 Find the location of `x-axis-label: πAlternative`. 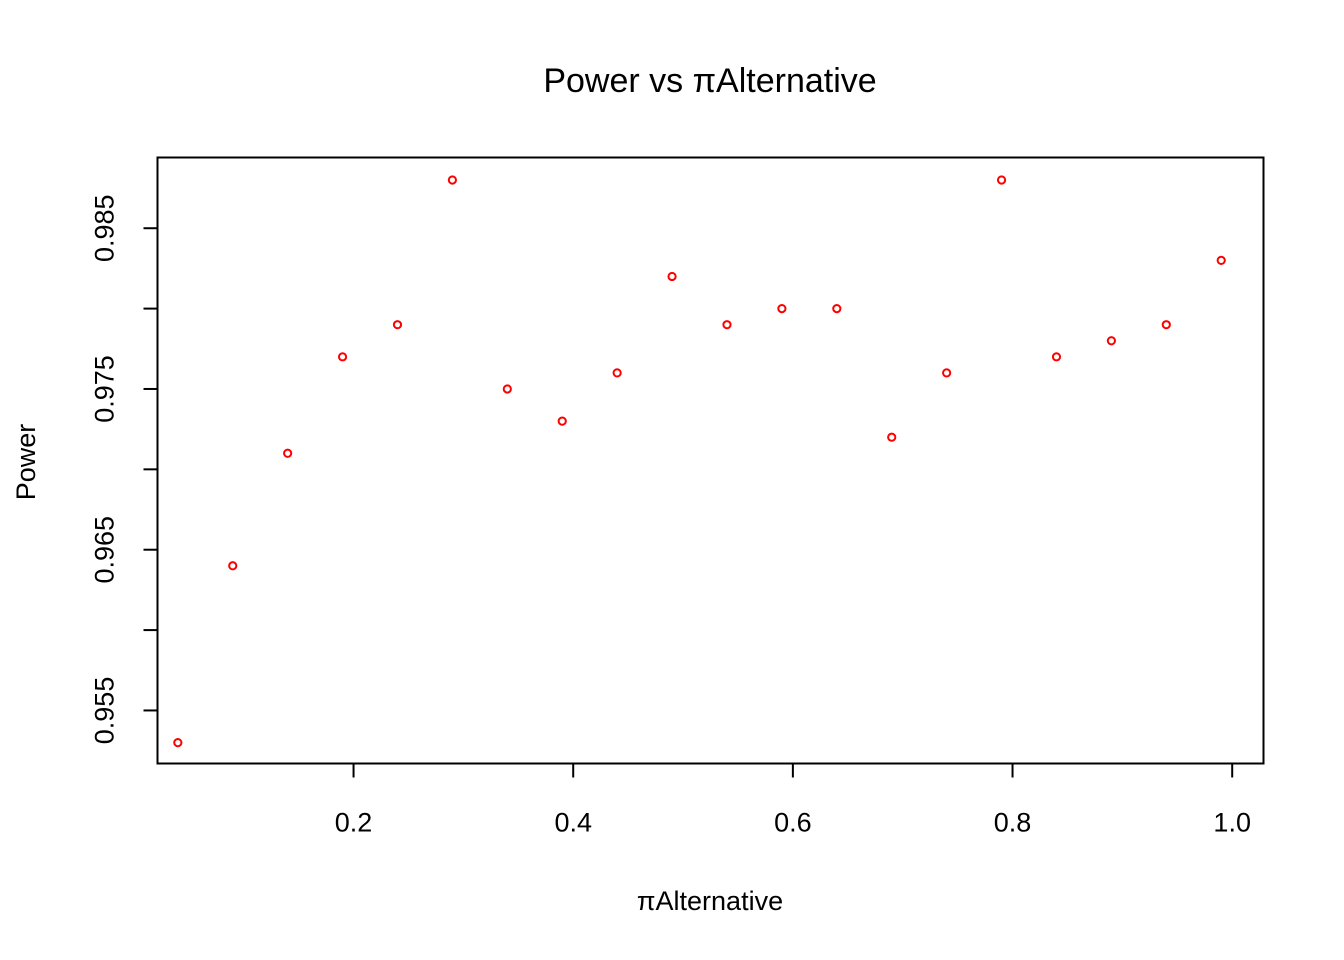

x-axis-label: πAlternative is located at coordinates (710, 901).